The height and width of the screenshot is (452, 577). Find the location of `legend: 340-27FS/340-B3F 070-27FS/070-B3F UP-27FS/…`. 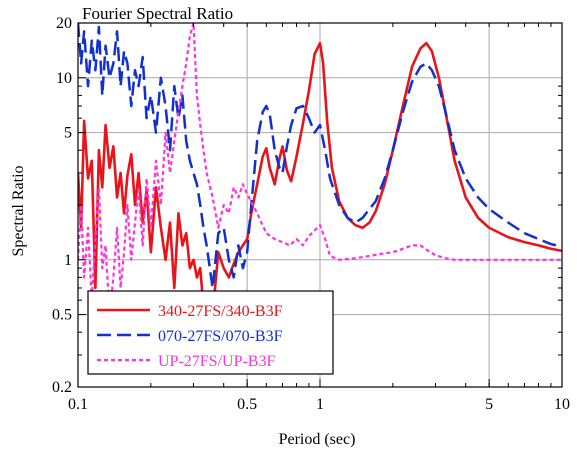

legend: 340-27FS/340-B3F 070-27FS/070-B3F UP-27FS/… is located at coordinates (210, 332).